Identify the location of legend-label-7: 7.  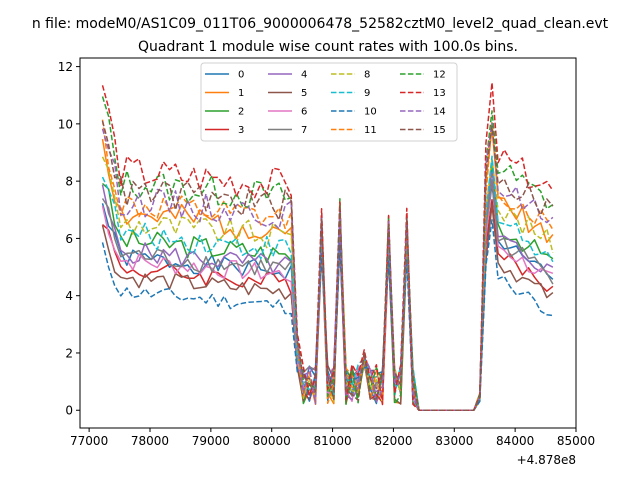
(304, 130).